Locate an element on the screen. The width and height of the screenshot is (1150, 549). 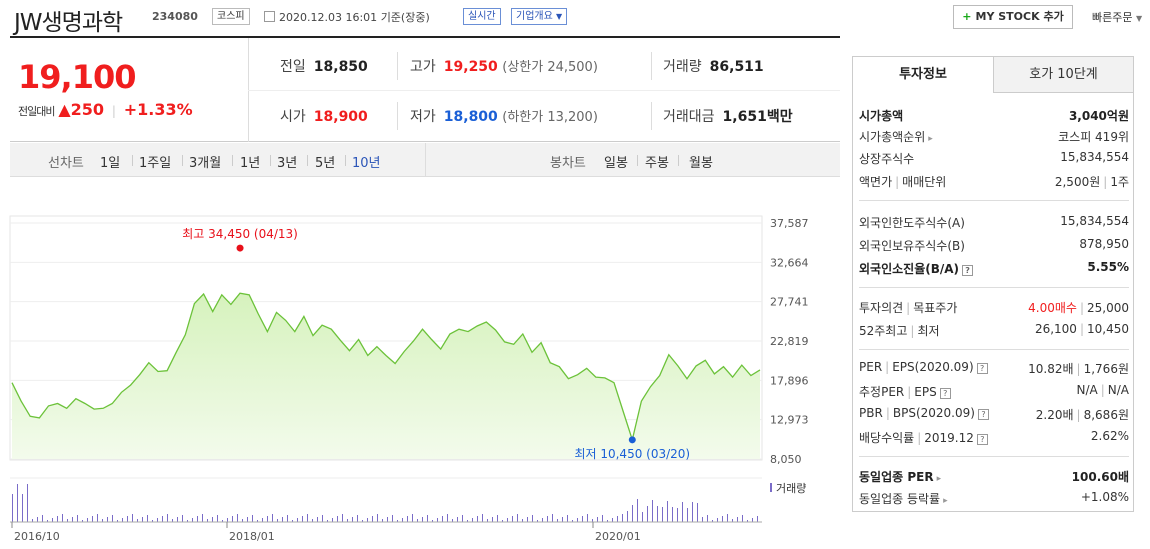
volume: 거래량 86,511 is located at coordinates (713, 67).